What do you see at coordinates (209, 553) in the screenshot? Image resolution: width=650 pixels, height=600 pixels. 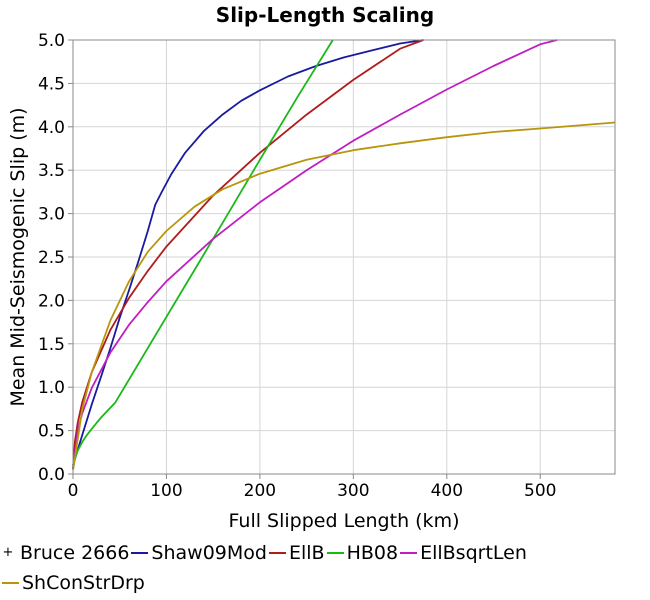 I see `legend-label: Shaw09Mod` at bounding box center [209, 553].